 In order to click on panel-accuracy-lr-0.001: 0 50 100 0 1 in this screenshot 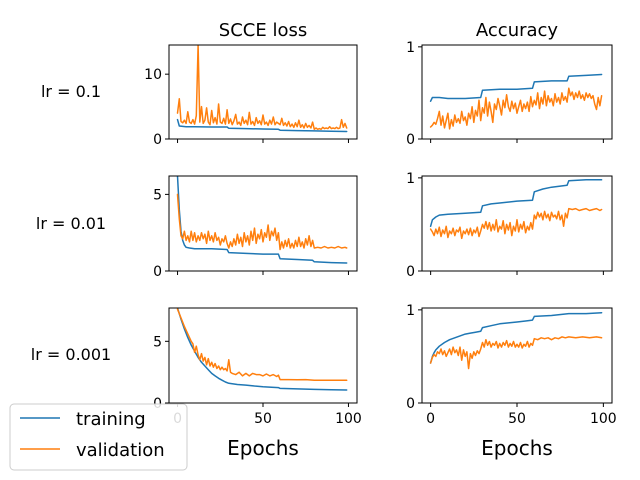, I will do `click(511, 365)`.